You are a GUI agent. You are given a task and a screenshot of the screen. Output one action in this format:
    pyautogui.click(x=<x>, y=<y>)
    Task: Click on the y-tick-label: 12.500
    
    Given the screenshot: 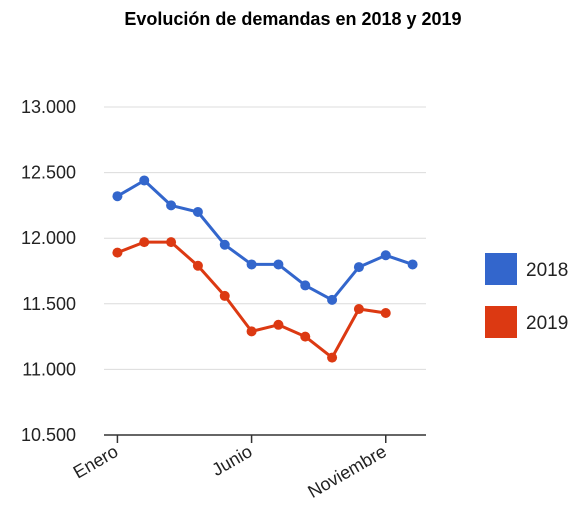 What is the action you would take?
    pyautogui.click(x=48, y=173)
    